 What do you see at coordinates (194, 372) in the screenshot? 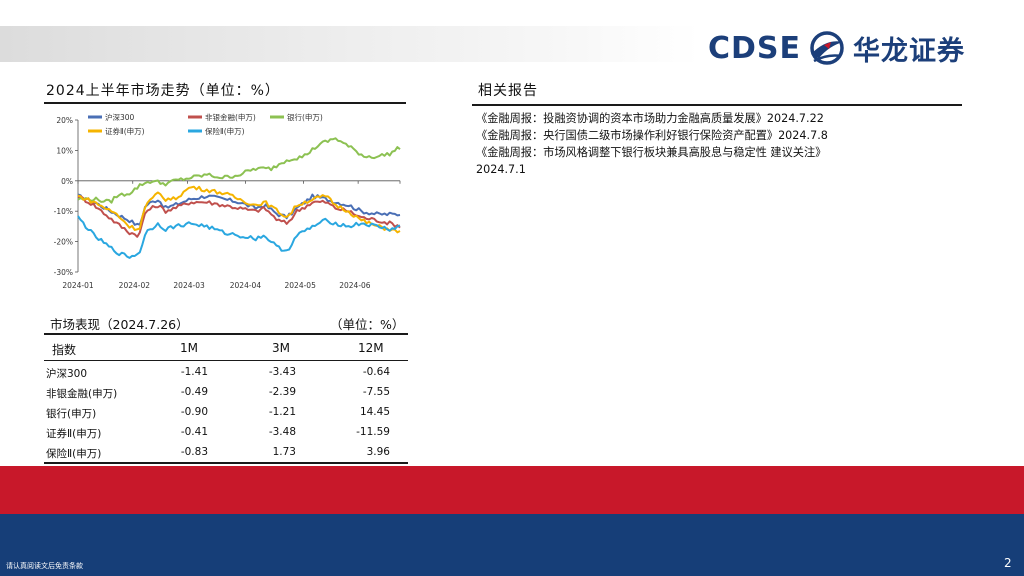
I see `row-1m-value: -1.41` at bounding box center [194, 372].